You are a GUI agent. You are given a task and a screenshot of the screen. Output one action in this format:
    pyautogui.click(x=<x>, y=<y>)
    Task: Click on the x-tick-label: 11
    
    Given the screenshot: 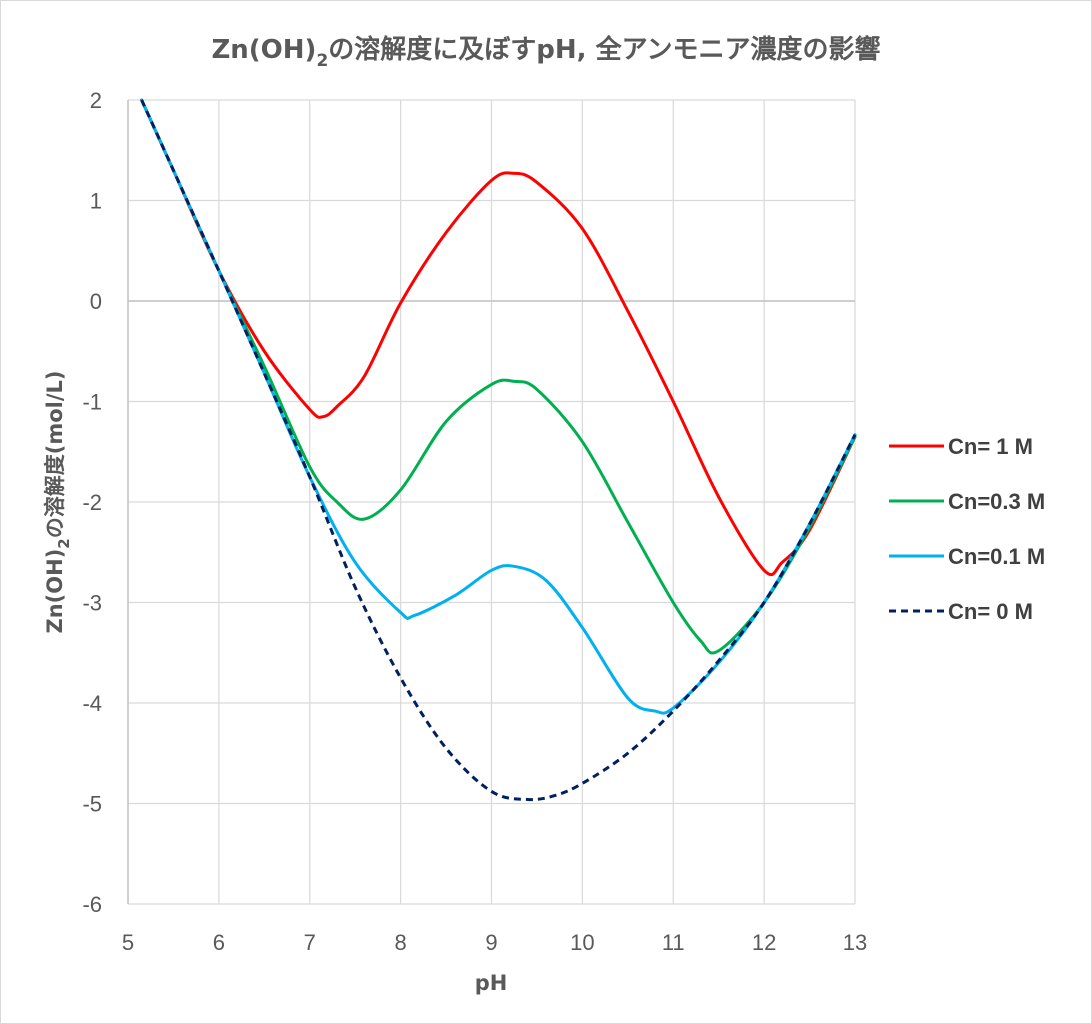 What is the action you would take?
    pyautogui.click(x=673, y=942)
    